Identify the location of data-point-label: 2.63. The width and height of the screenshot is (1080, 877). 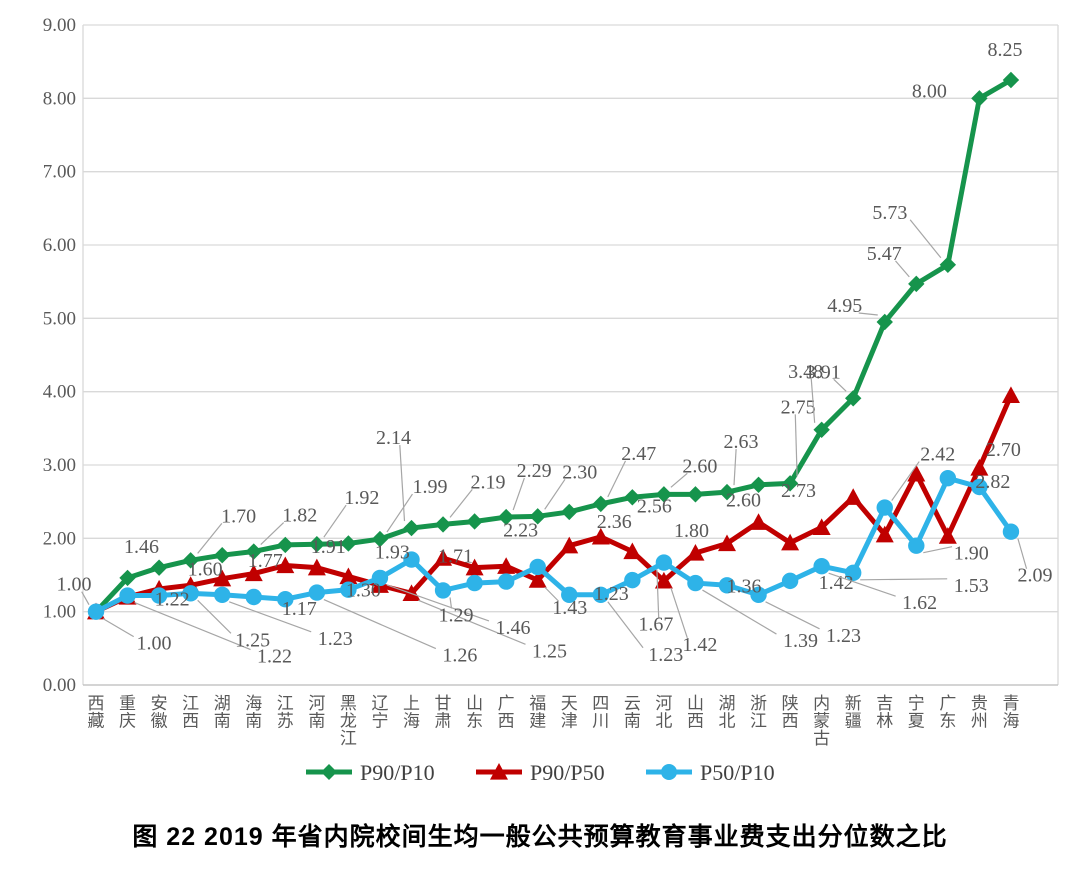
(741, 442).